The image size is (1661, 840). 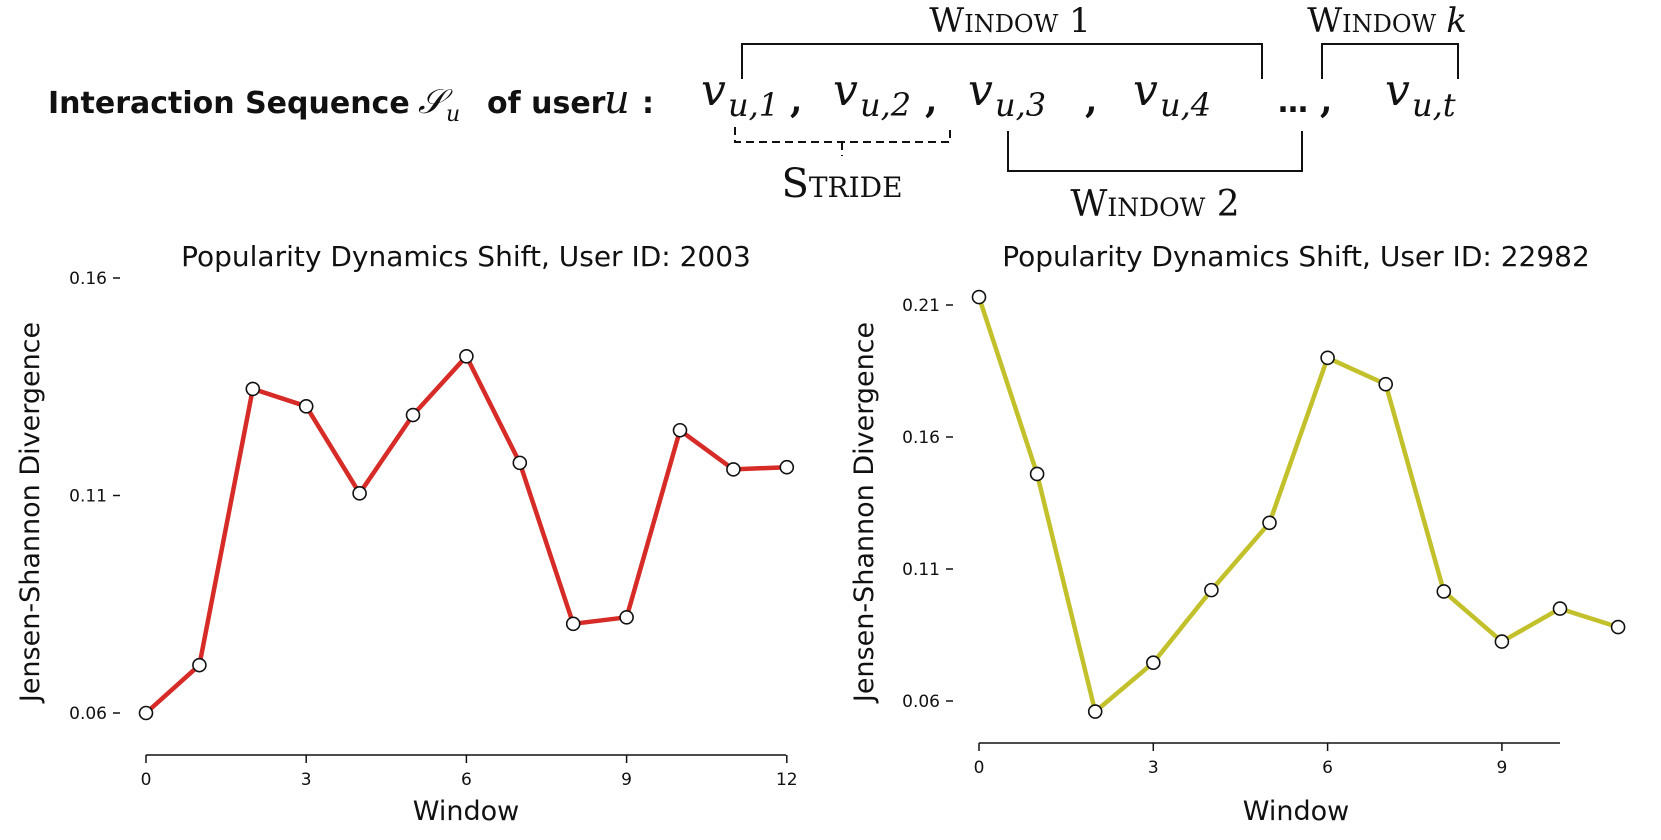 What do you see at coordinates (1009, 21) in the screenshot?
I see `window-1-label: Window 1` at bounding box center [1009, 21].